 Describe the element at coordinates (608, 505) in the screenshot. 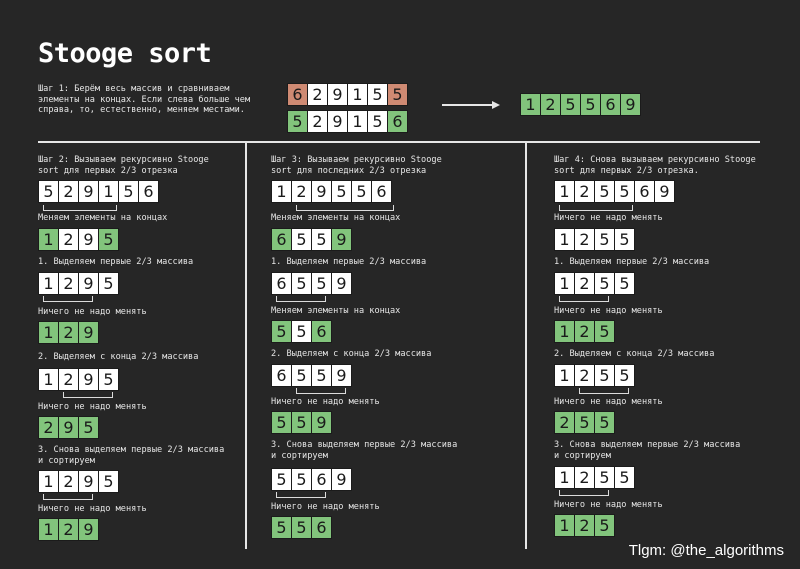

I see `step4-sub3-note: Ничего не надо менять` at that location.